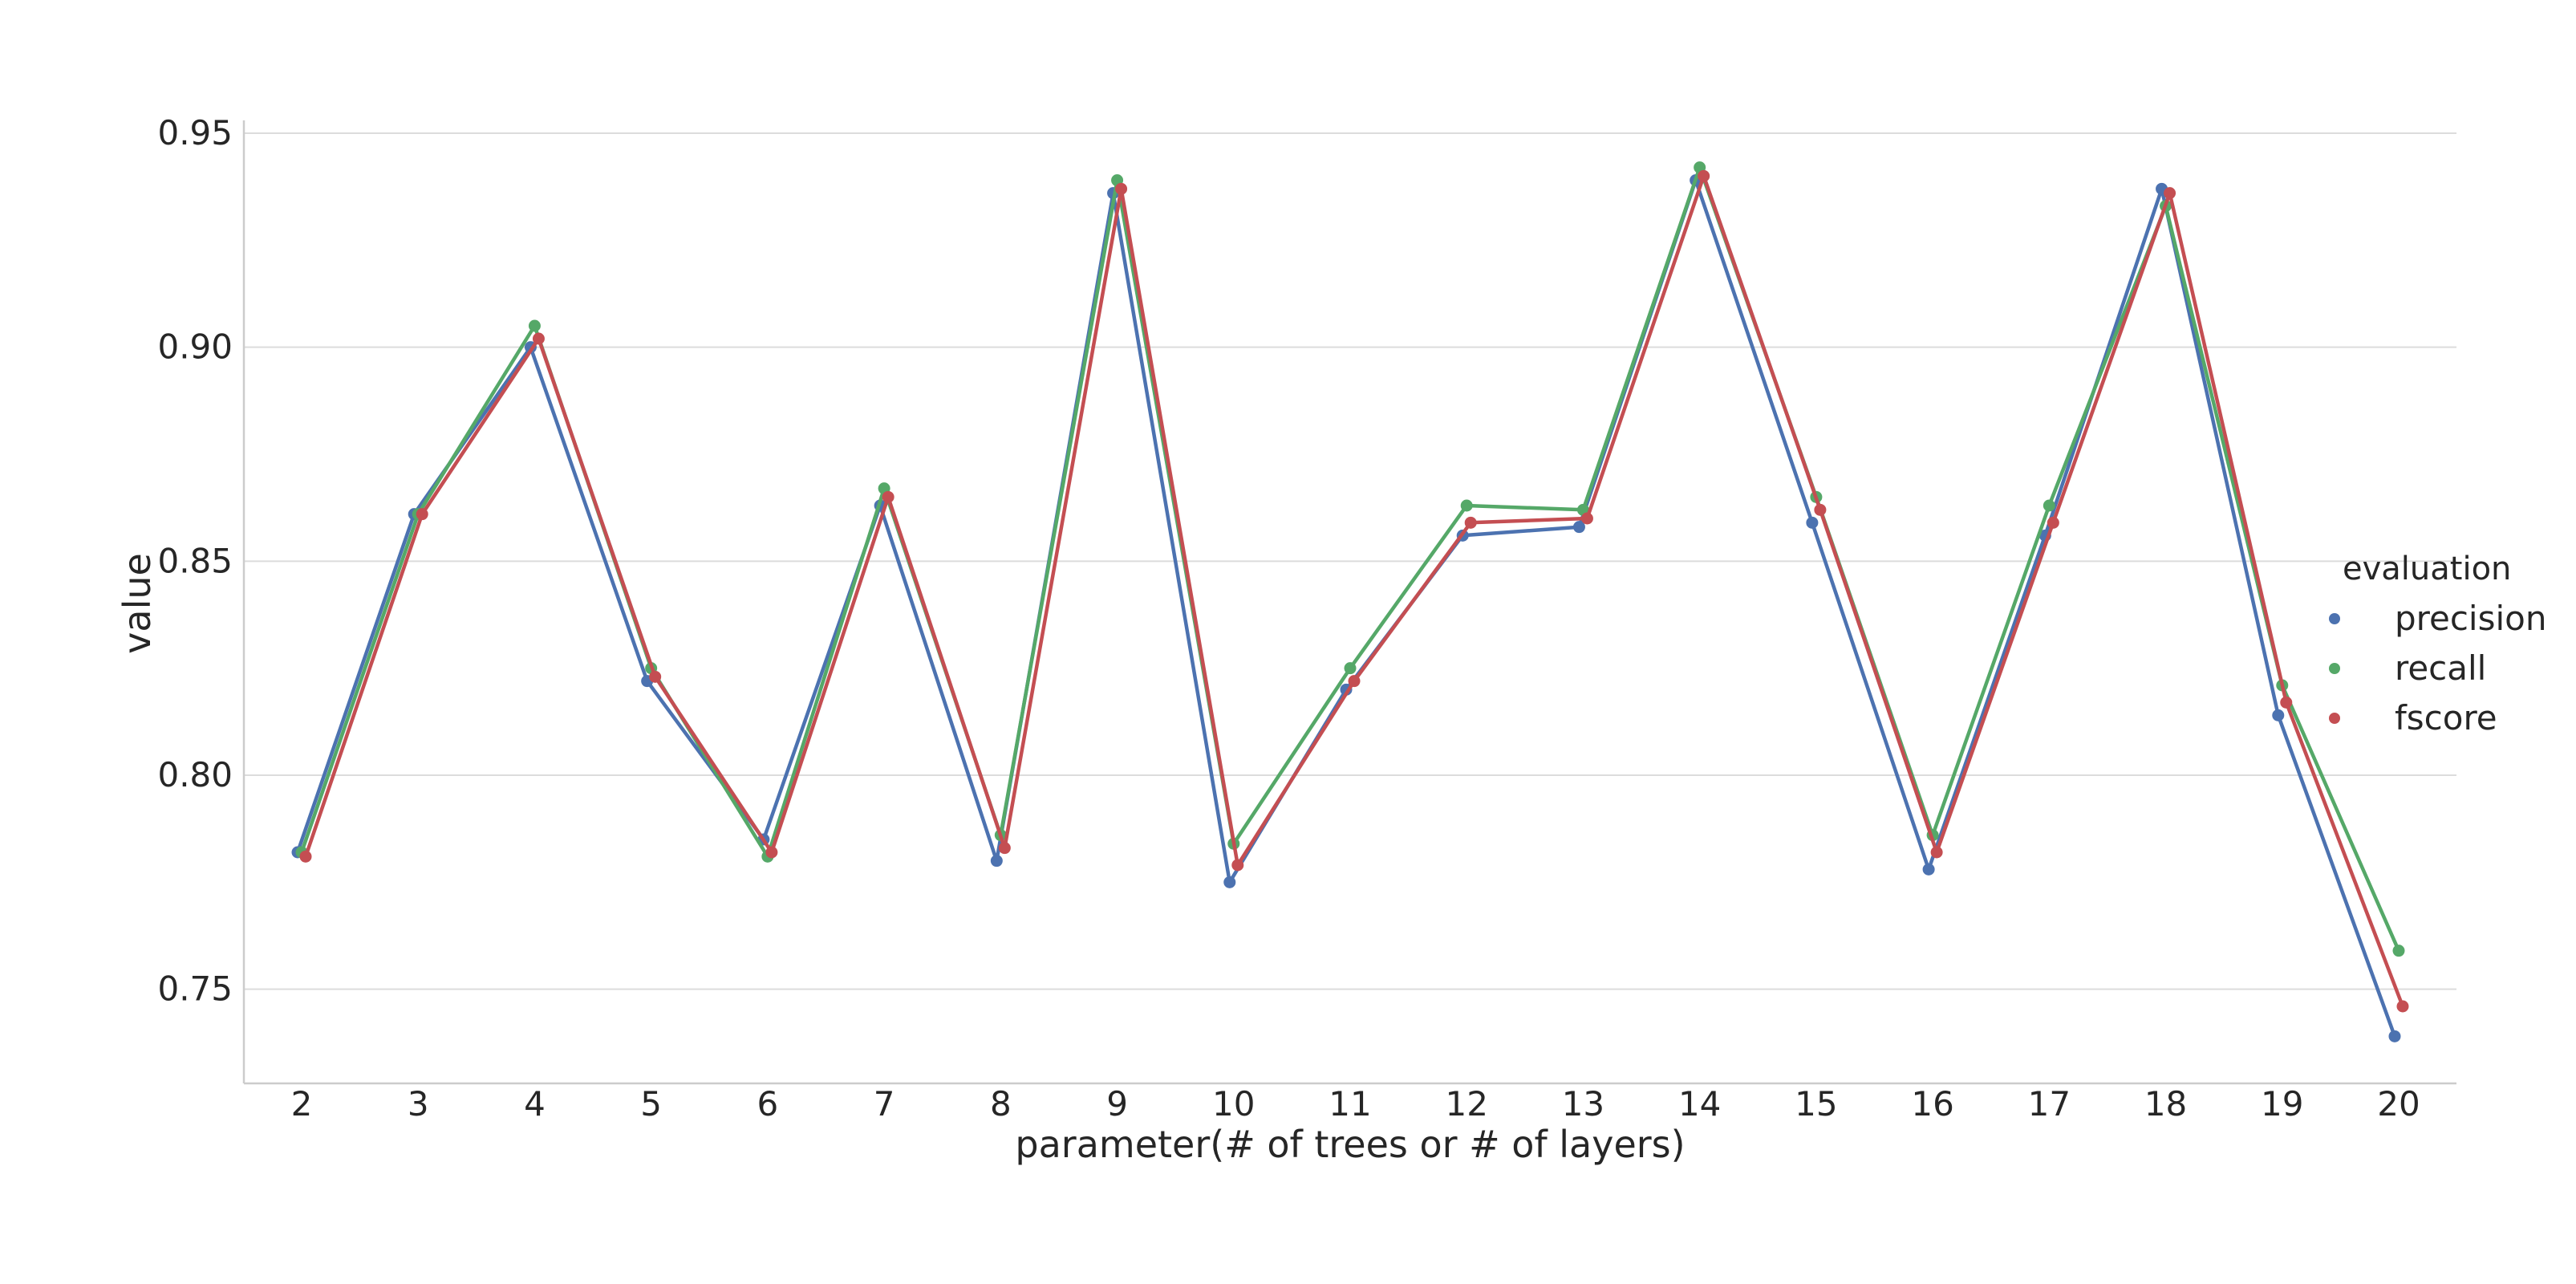  Describe the element at coordinates (2470, 618) in the screenshot. I see `legend-label-precision: precision` at that location.